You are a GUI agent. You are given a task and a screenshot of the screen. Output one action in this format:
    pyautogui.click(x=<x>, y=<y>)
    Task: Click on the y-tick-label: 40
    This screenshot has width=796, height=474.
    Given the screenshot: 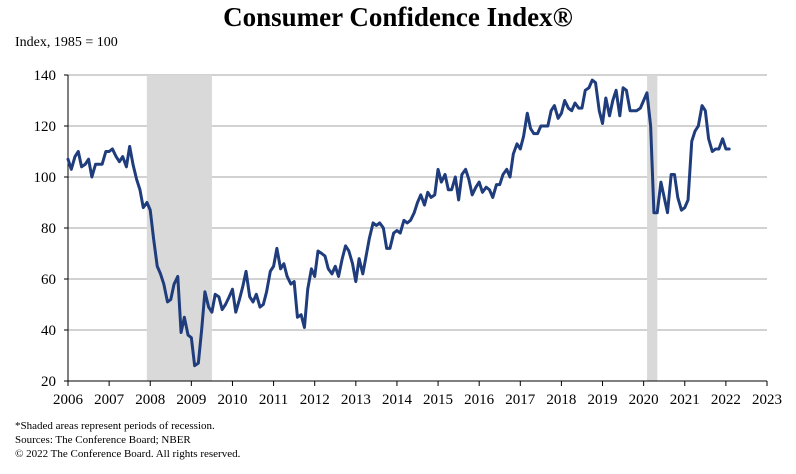 What is the action you would take?
    pyautogui.click(x=48, y=331)
    